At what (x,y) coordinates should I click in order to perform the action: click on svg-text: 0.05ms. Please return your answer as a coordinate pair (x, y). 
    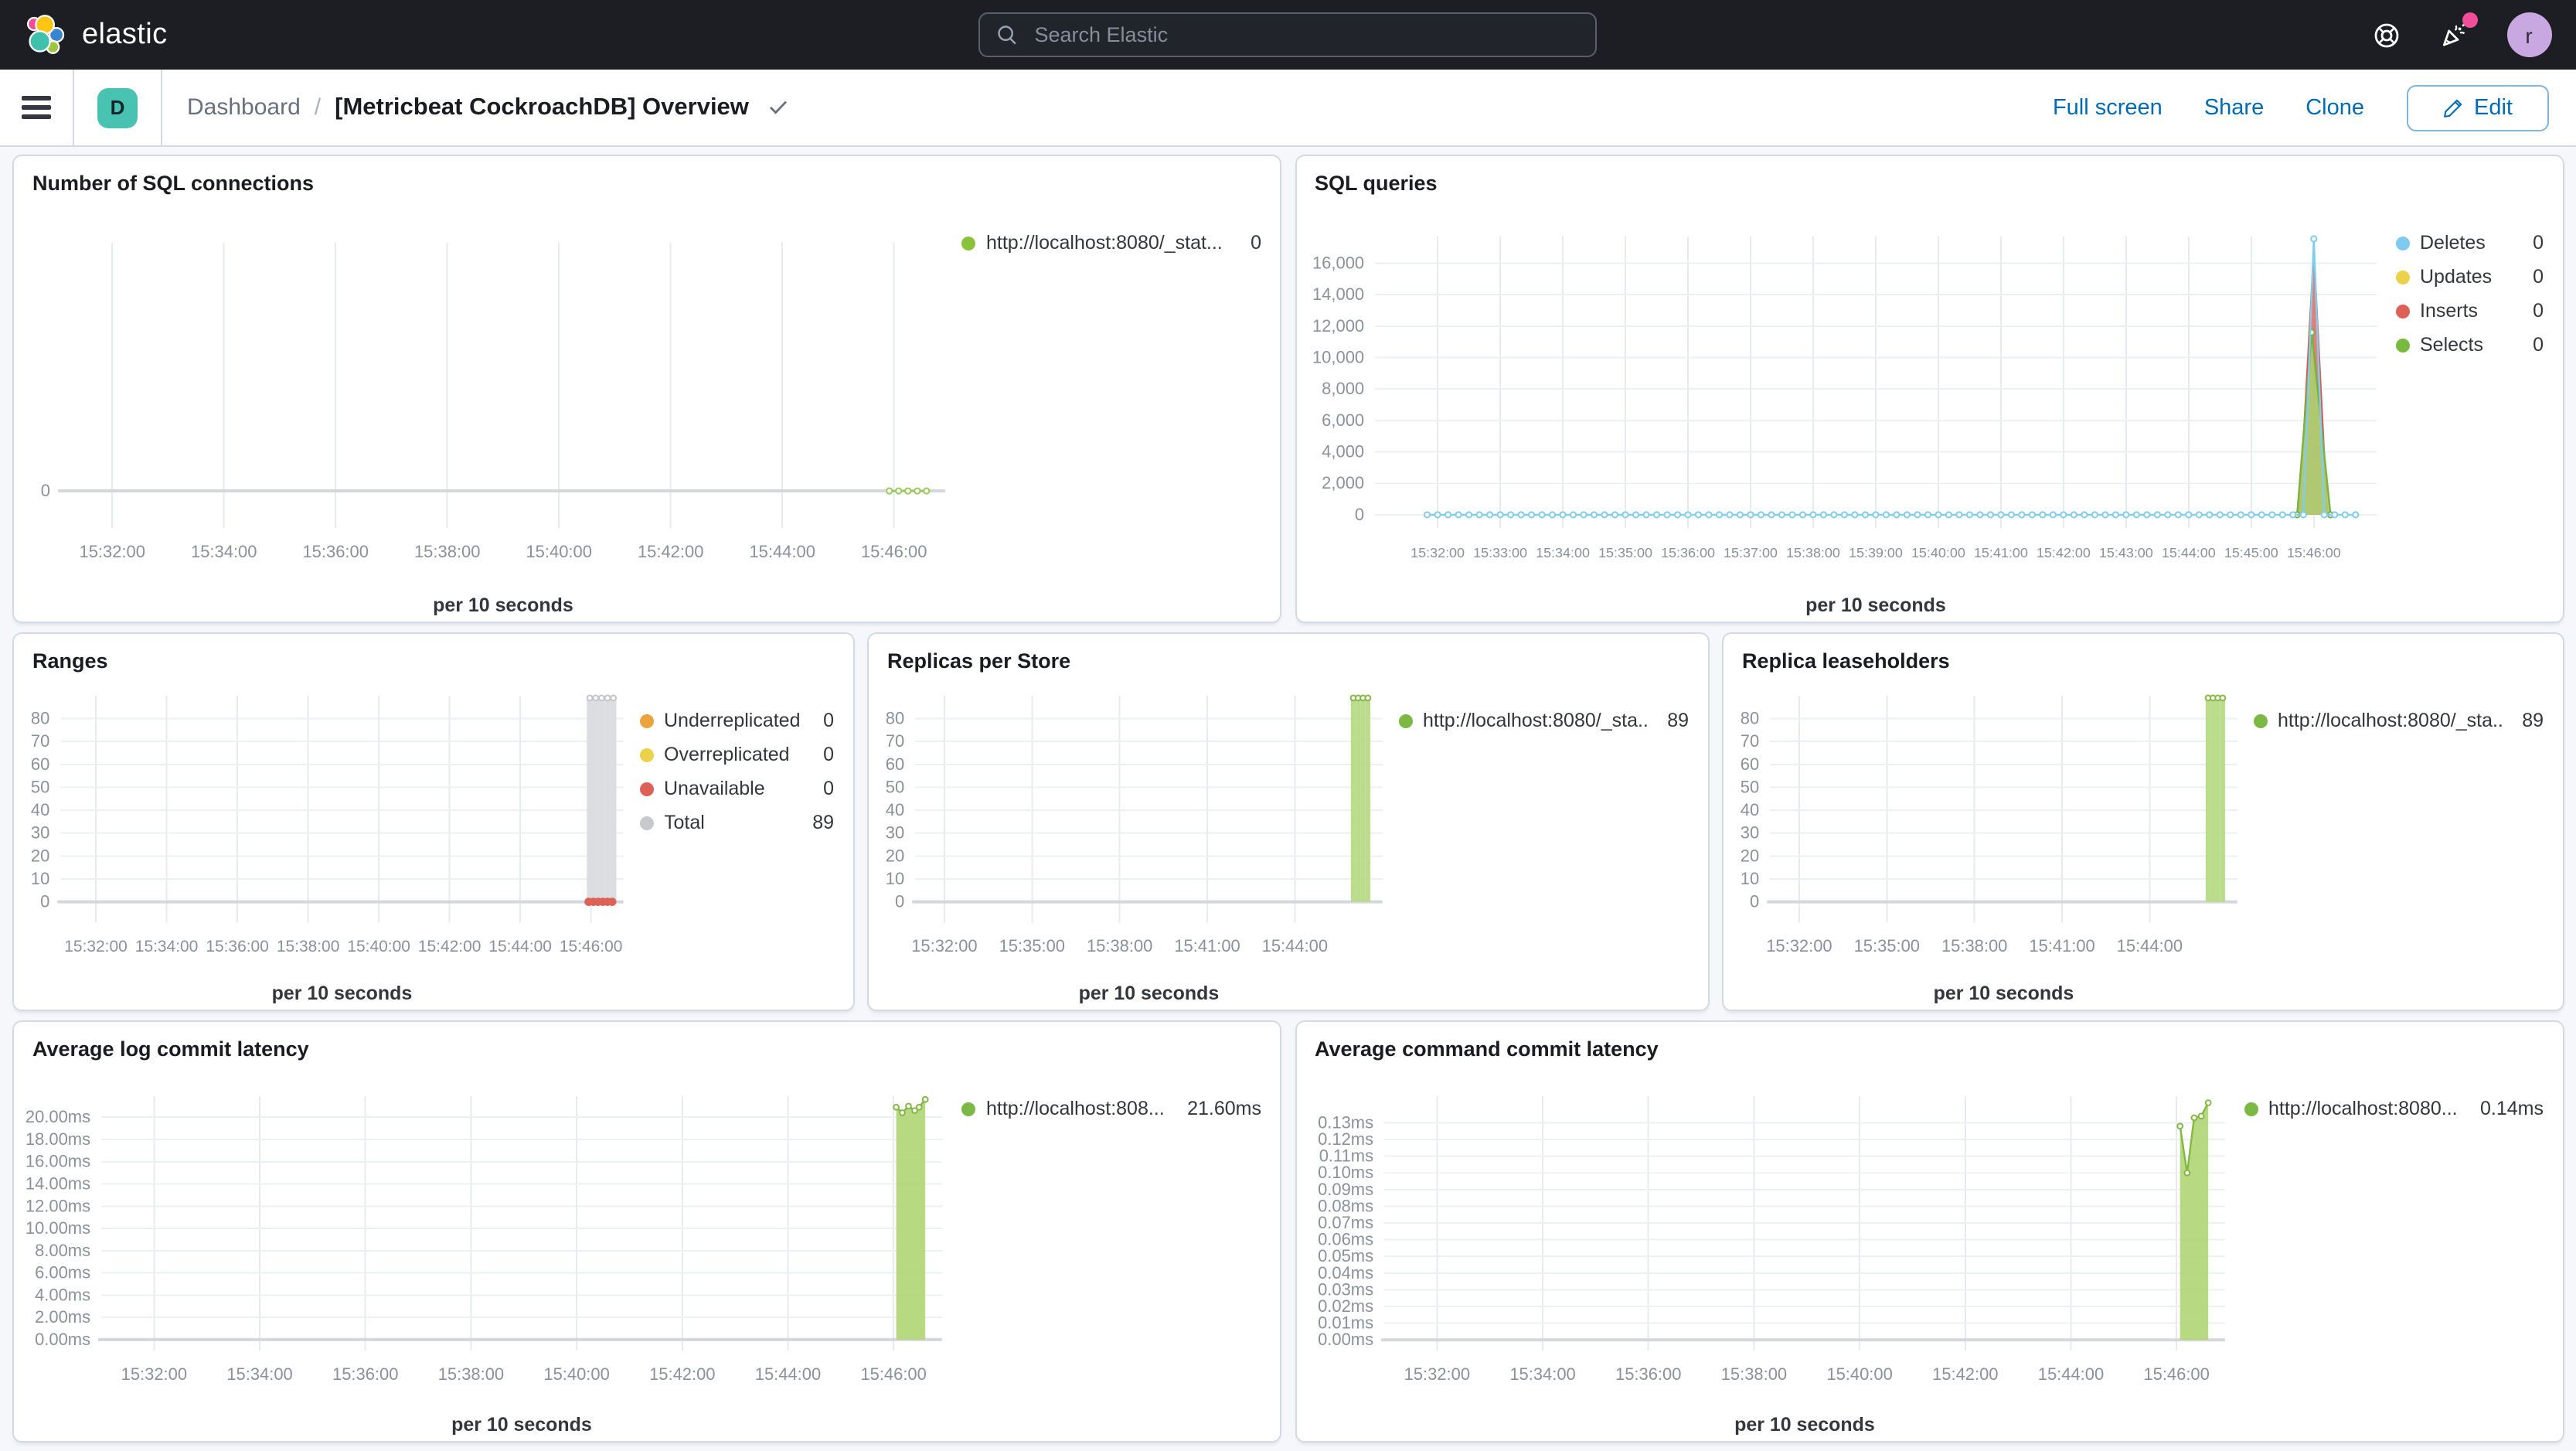
    Looking at the image, I should click on (1345, 1255).